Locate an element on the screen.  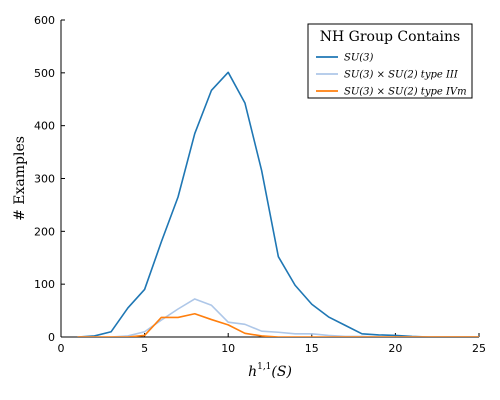
x-tick-label: 10 is located at coordinates (228, 348).